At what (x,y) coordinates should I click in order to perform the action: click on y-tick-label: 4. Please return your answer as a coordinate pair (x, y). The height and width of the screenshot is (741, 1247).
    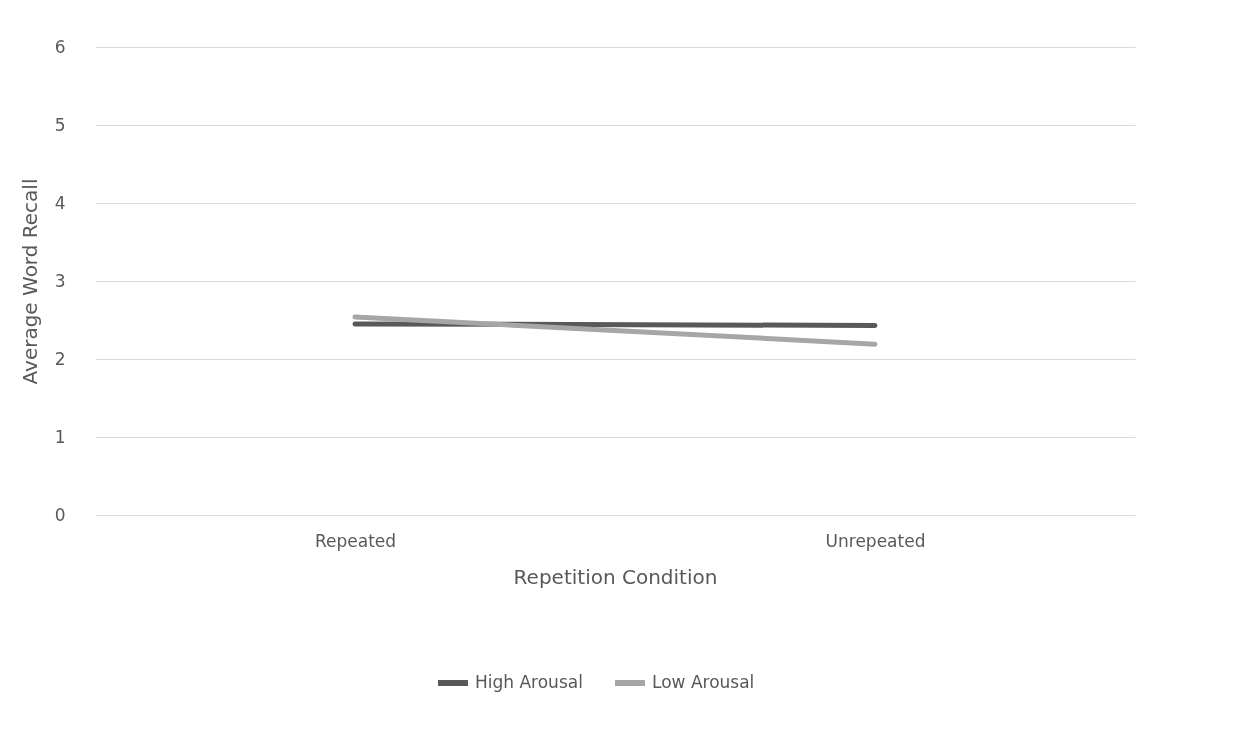
    Looking at the image, I should click on (60, 202).